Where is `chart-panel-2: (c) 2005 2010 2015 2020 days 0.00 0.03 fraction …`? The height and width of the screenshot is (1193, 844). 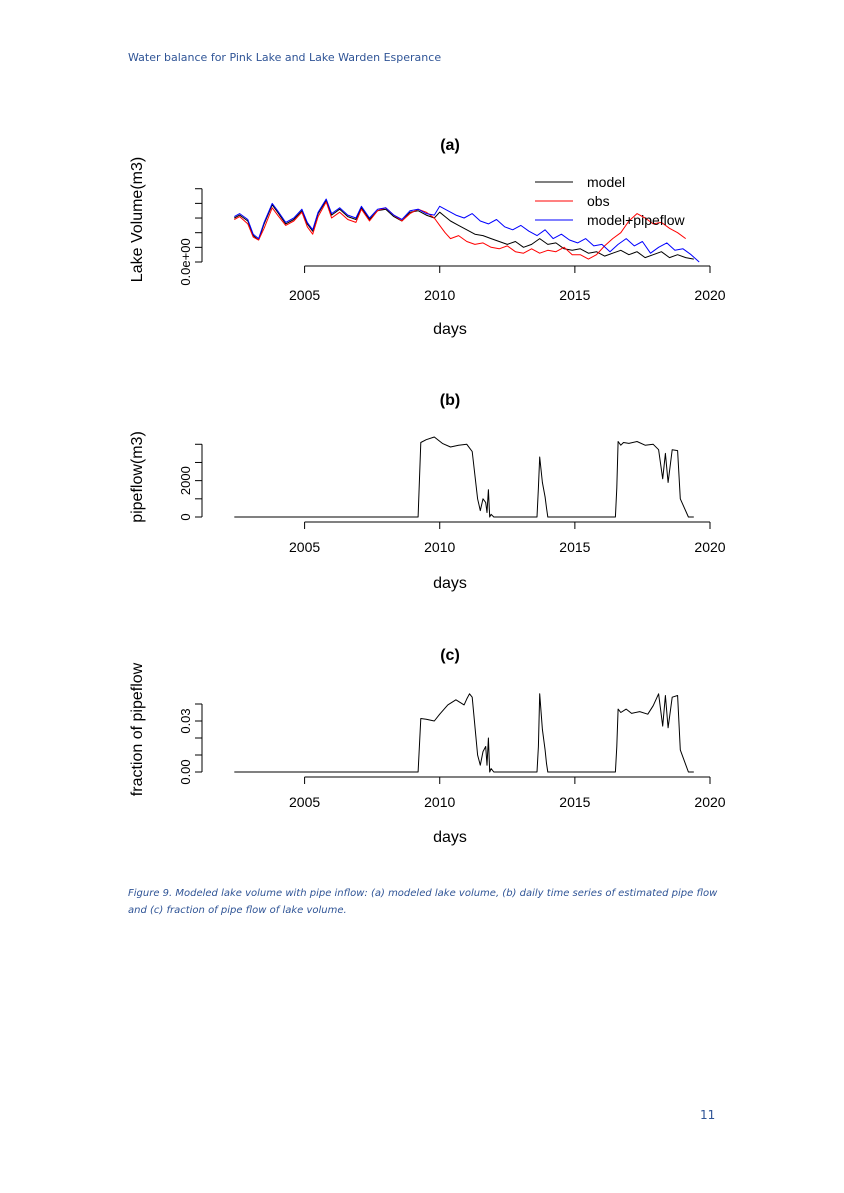
chart-panel-2: (c) 2005 2010 2015 2020 days 0.00 0.03 fraction … is located at coordinates (427, 746).